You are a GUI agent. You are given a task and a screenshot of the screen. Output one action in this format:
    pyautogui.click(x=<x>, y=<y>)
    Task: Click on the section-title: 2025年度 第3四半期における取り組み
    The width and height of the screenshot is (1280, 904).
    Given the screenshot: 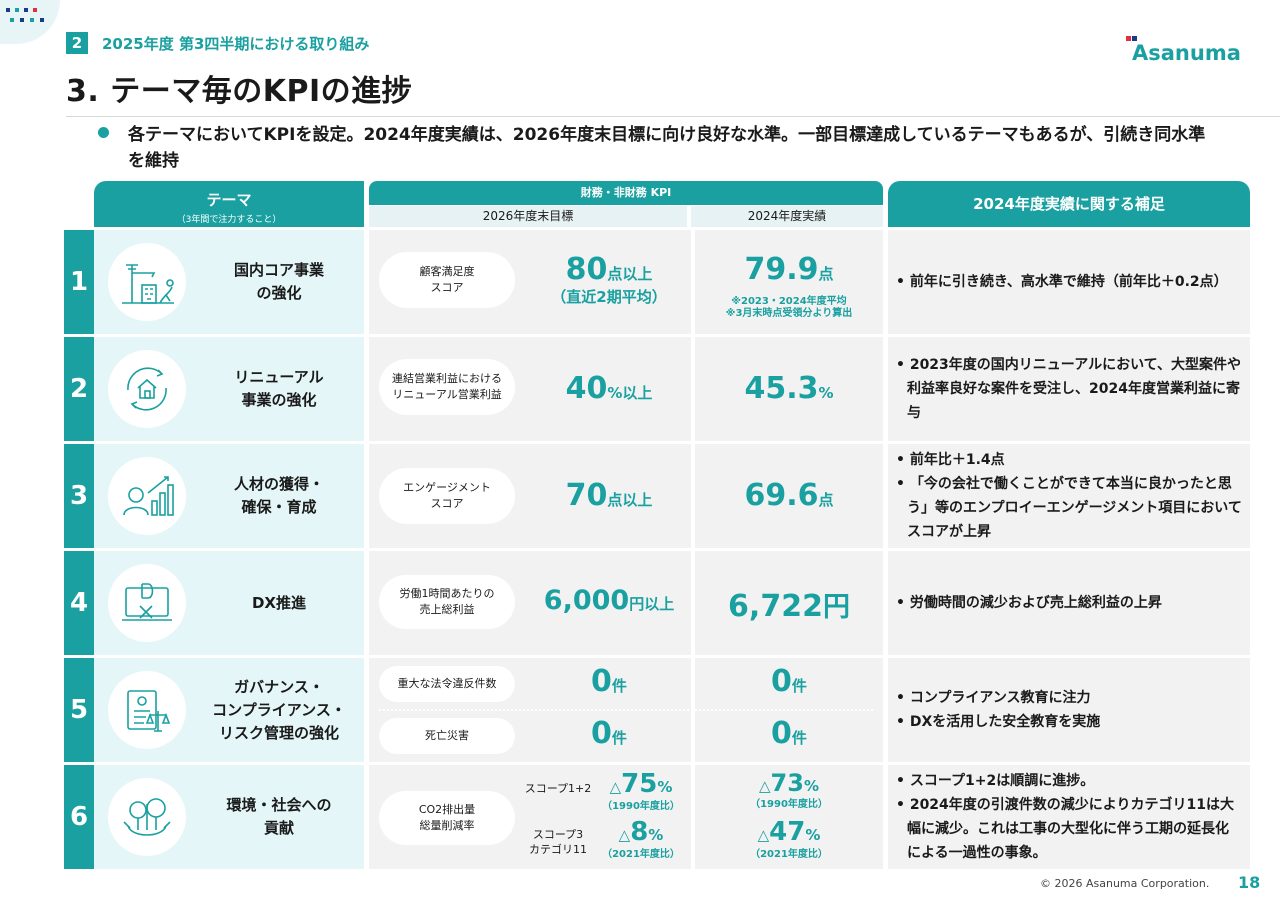 What is the action you would take?
    pyautogui.click(x=236, y=44)
    